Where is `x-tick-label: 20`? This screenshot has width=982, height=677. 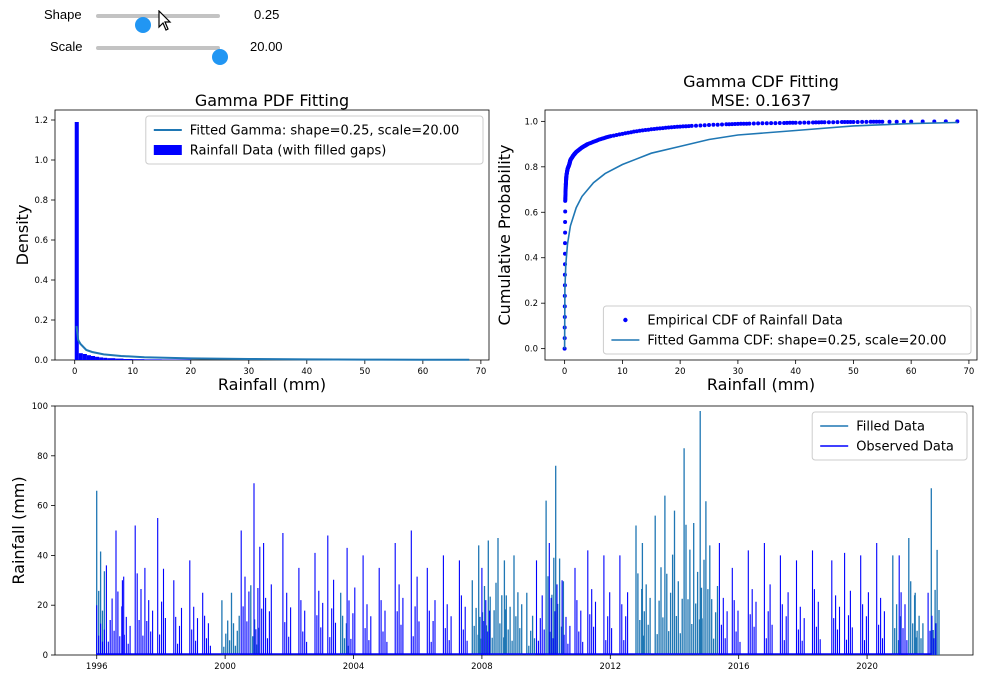
x-tick-label: 20 is located at coordinates (190, 372).